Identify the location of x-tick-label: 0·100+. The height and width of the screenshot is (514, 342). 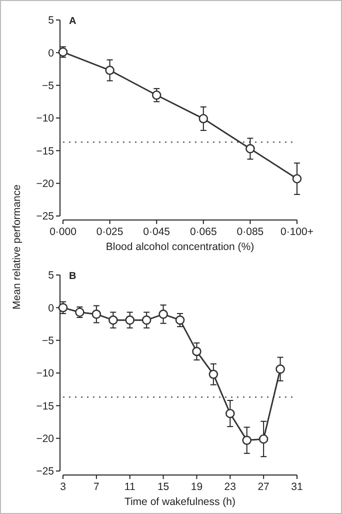
(297, 232).